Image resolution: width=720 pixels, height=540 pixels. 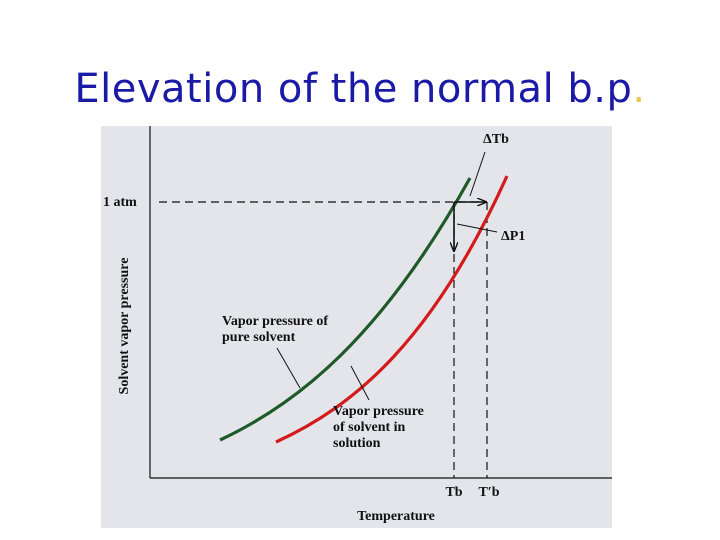 What do you see at coordinates (488, 492) in the screenshot?
I see `tb-prime-label: T′b` at bounding box center [488, 492].